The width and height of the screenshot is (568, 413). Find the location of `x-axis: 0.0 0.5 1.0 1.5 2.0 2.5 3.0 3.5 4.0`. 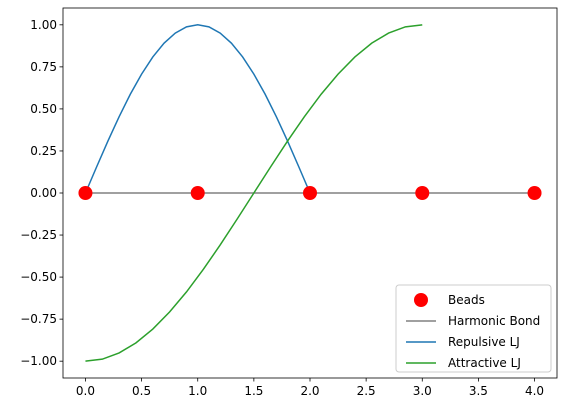

x-axis: 0.0 0.5 1.0 1.5 2.0 2.5 3.0 3.5 4.0 is located at coordinates (310, 388).